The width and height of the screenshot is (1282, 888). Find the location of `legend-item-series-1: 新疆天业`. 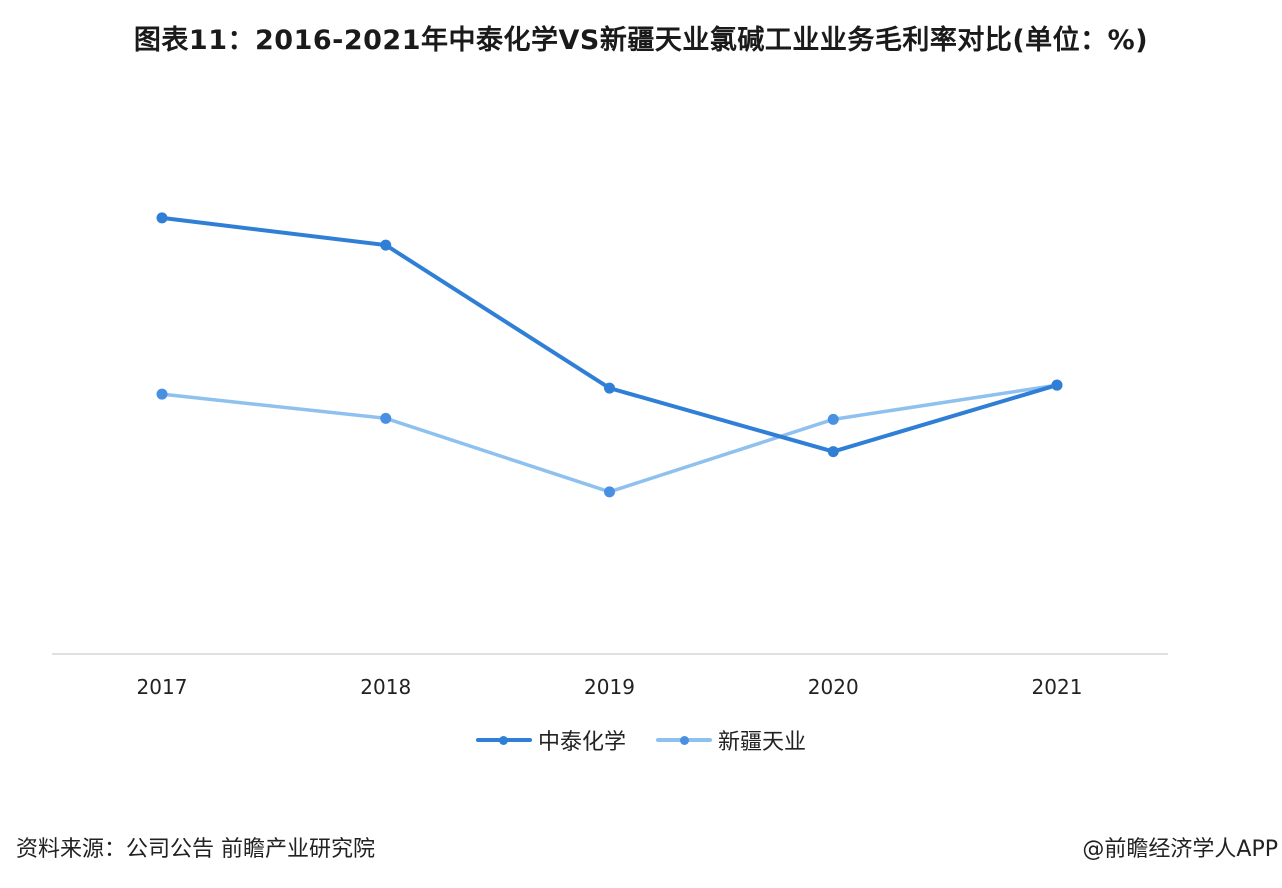

legend-item-series-1: 新疆天业 is located at coordinates (731, 740).